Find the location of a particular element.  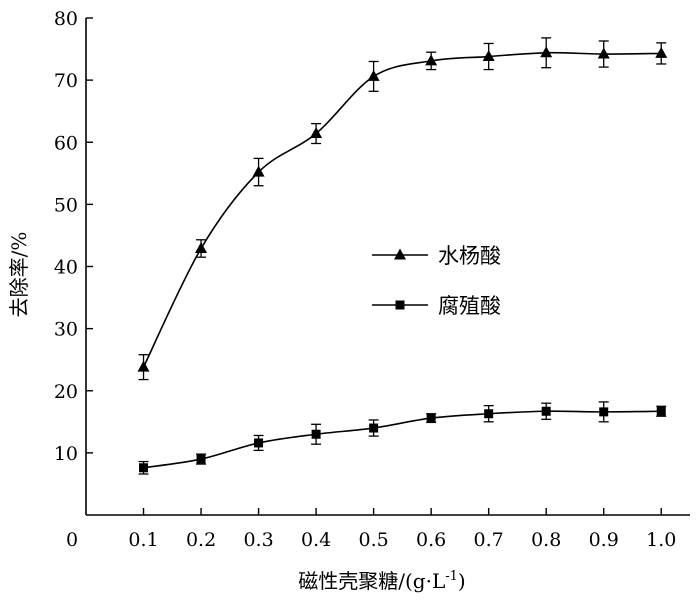

y-tick-label: 40 is located at coordinates (66, 268).